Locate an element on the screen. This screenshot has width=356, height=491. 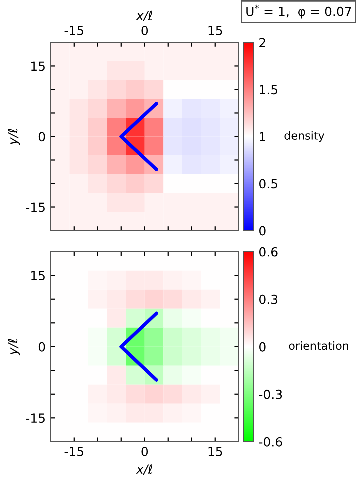
color-bar-label: 0.3 is located at coordinates (269, 299).